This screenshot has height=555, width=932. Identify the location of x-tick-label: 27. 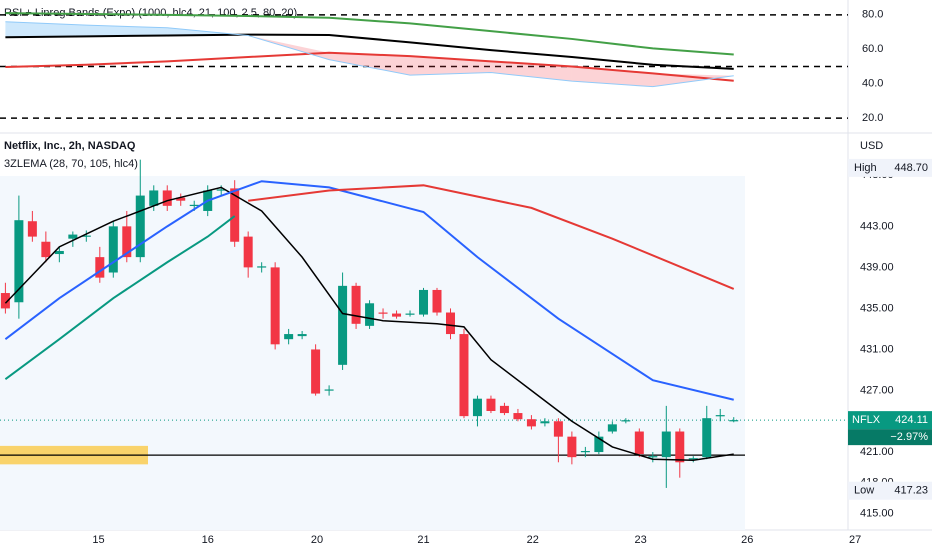
(855, 540).